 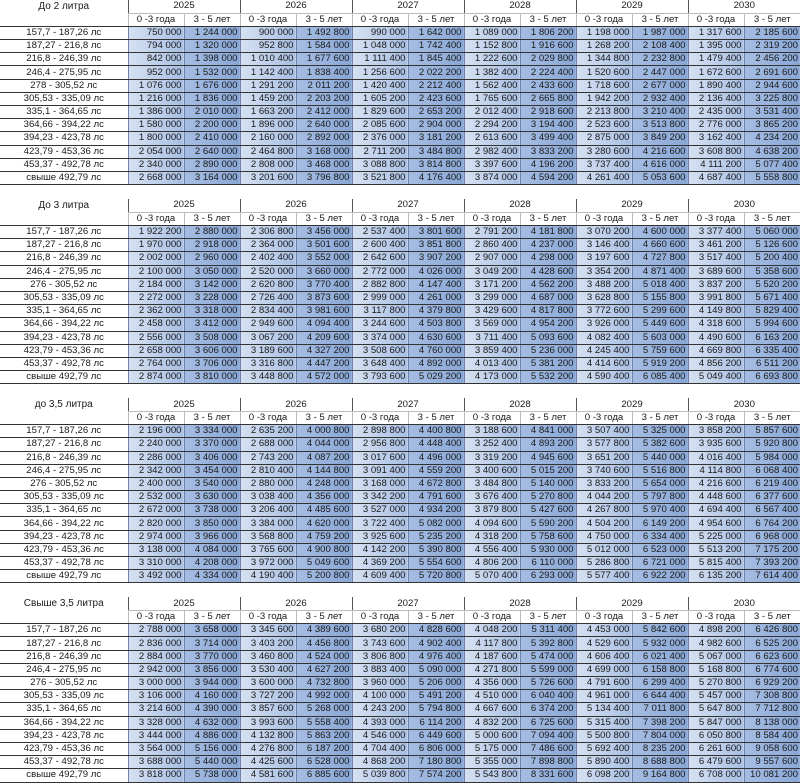 What do you see at coordinates (715, 364) in the screenshot?
I see `price-cell: 4 856 200` at bounding box center [715, 364].